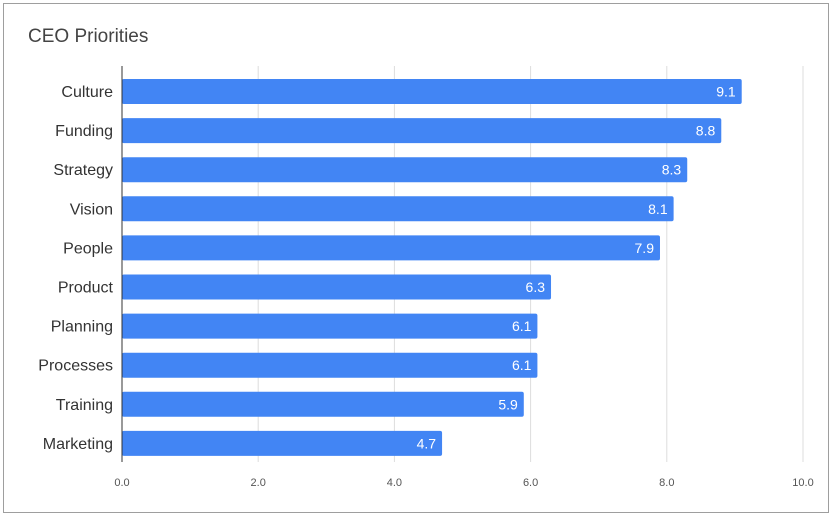  Describe the element at coordinates (706, 131) in the screenshot. I see `data-label: 8.8` at that location.